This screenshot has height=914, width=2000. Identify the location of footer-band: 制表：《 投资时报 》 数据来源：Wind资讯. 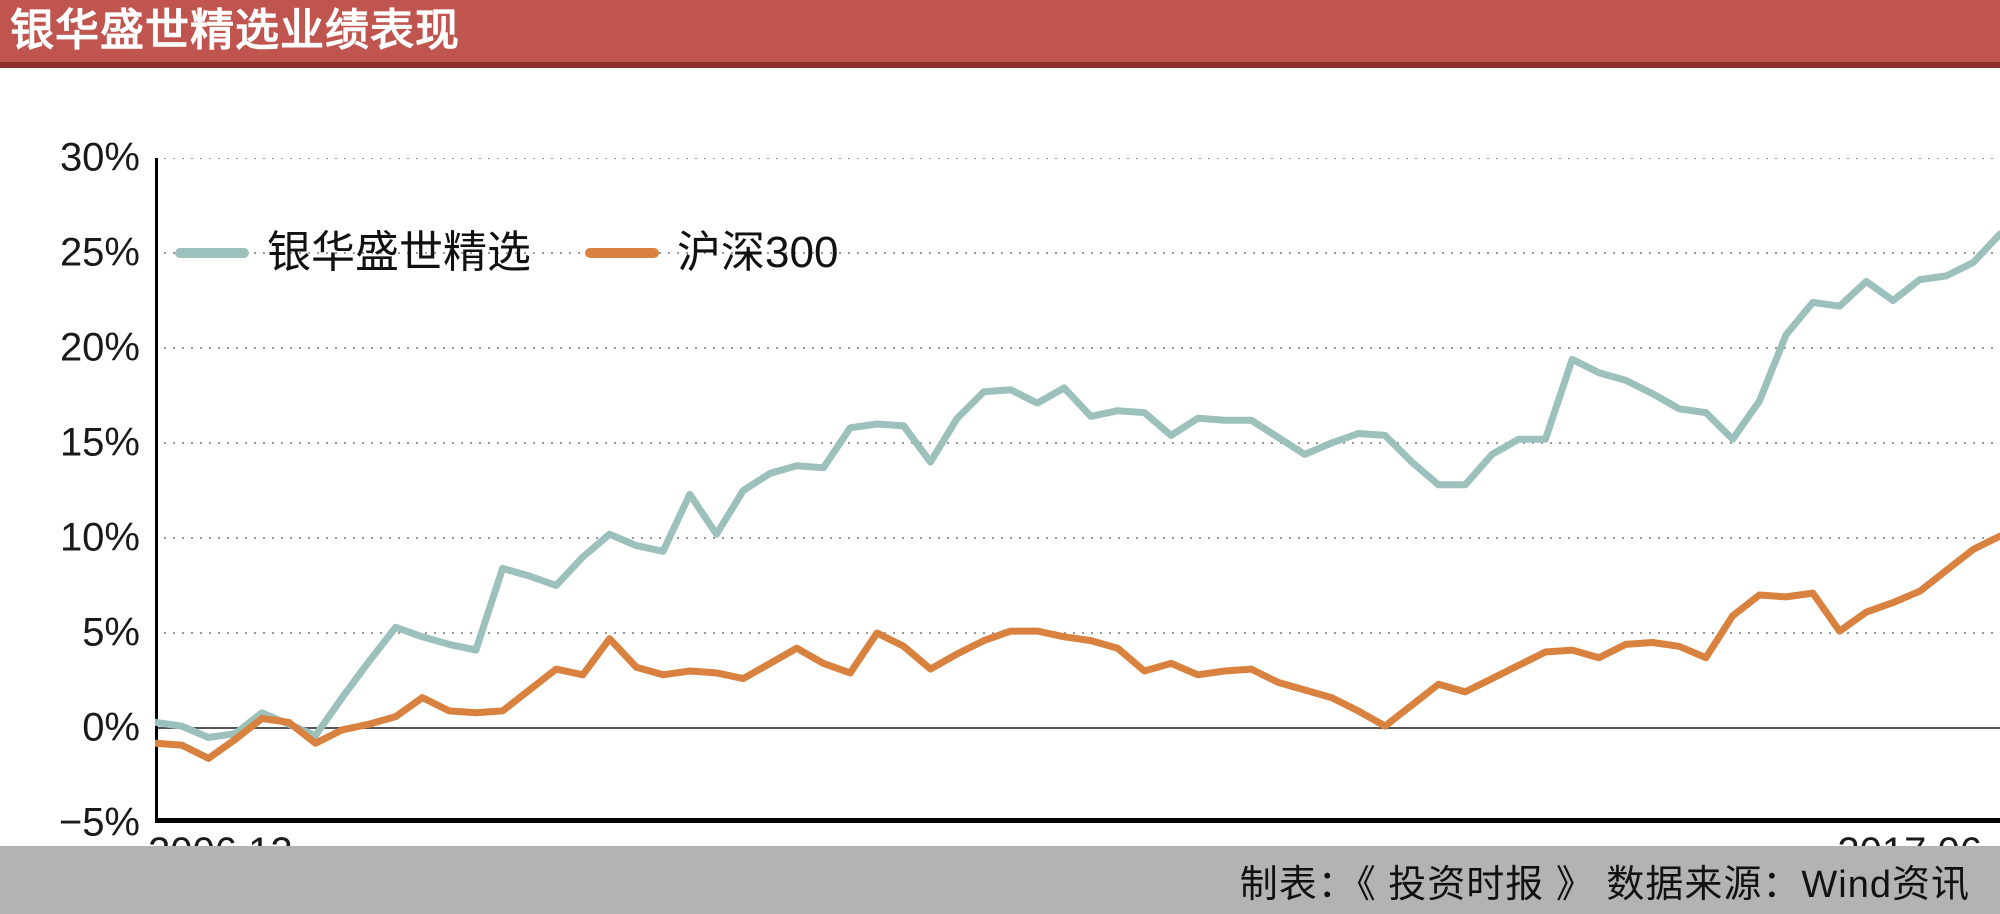
(1000, 880).